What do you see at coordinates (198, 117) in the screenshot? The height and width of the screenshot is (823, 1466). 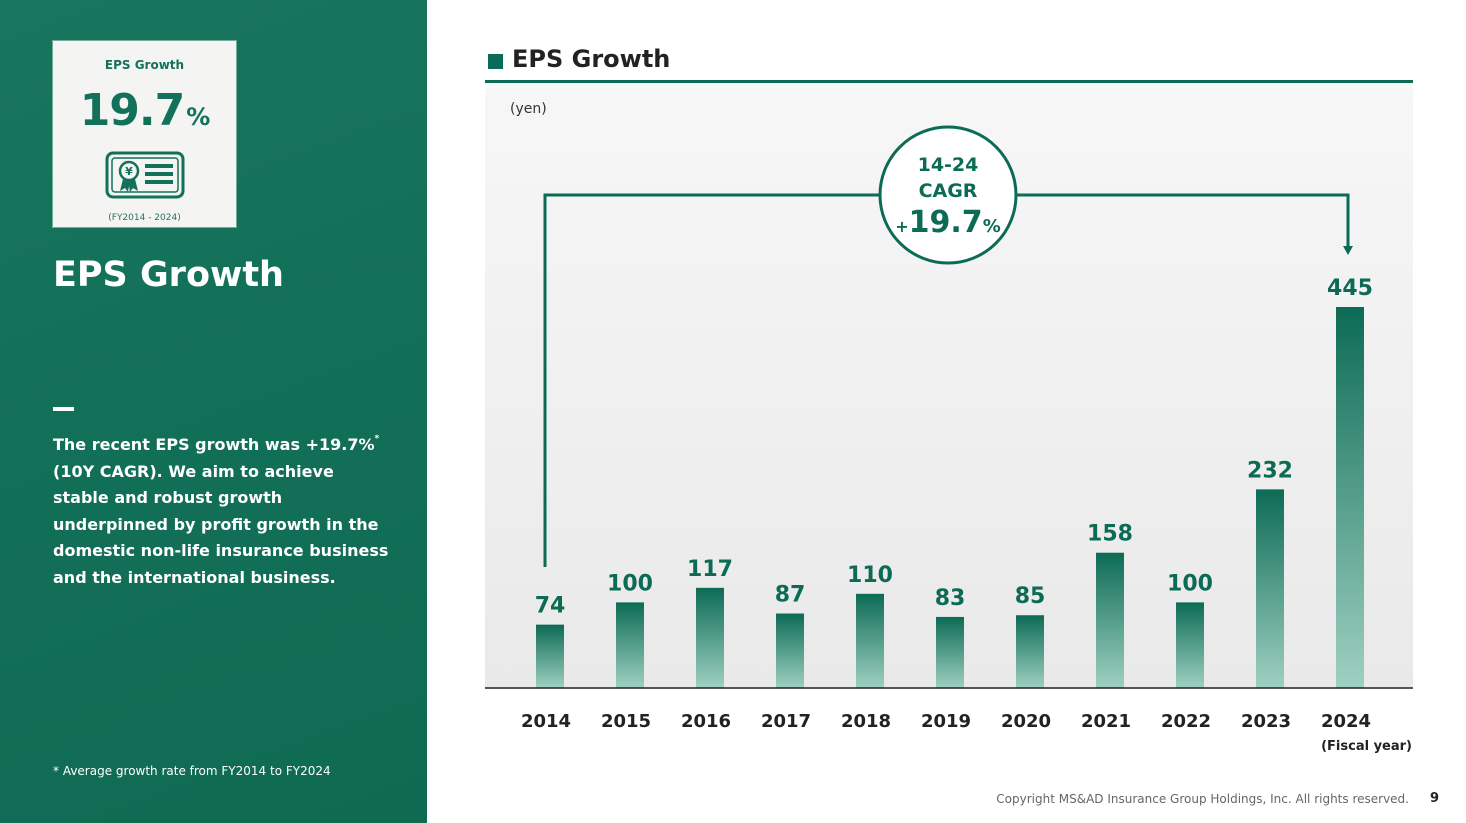 I see `kpi-value-unit: %` at bounding box center [198, 117].